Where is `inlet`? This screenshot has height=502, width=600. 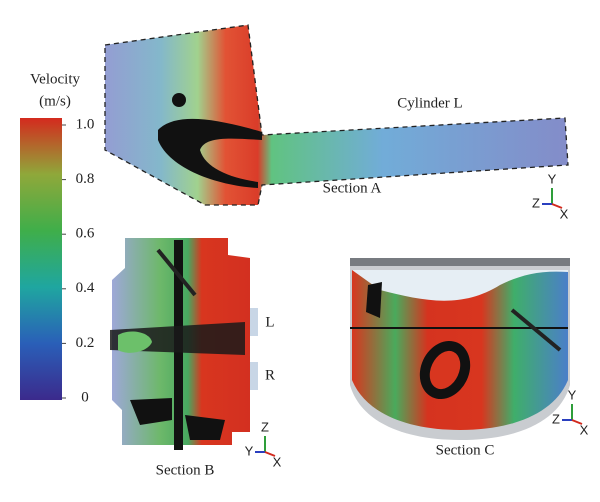
inlet is located at coordinates (135, 342).